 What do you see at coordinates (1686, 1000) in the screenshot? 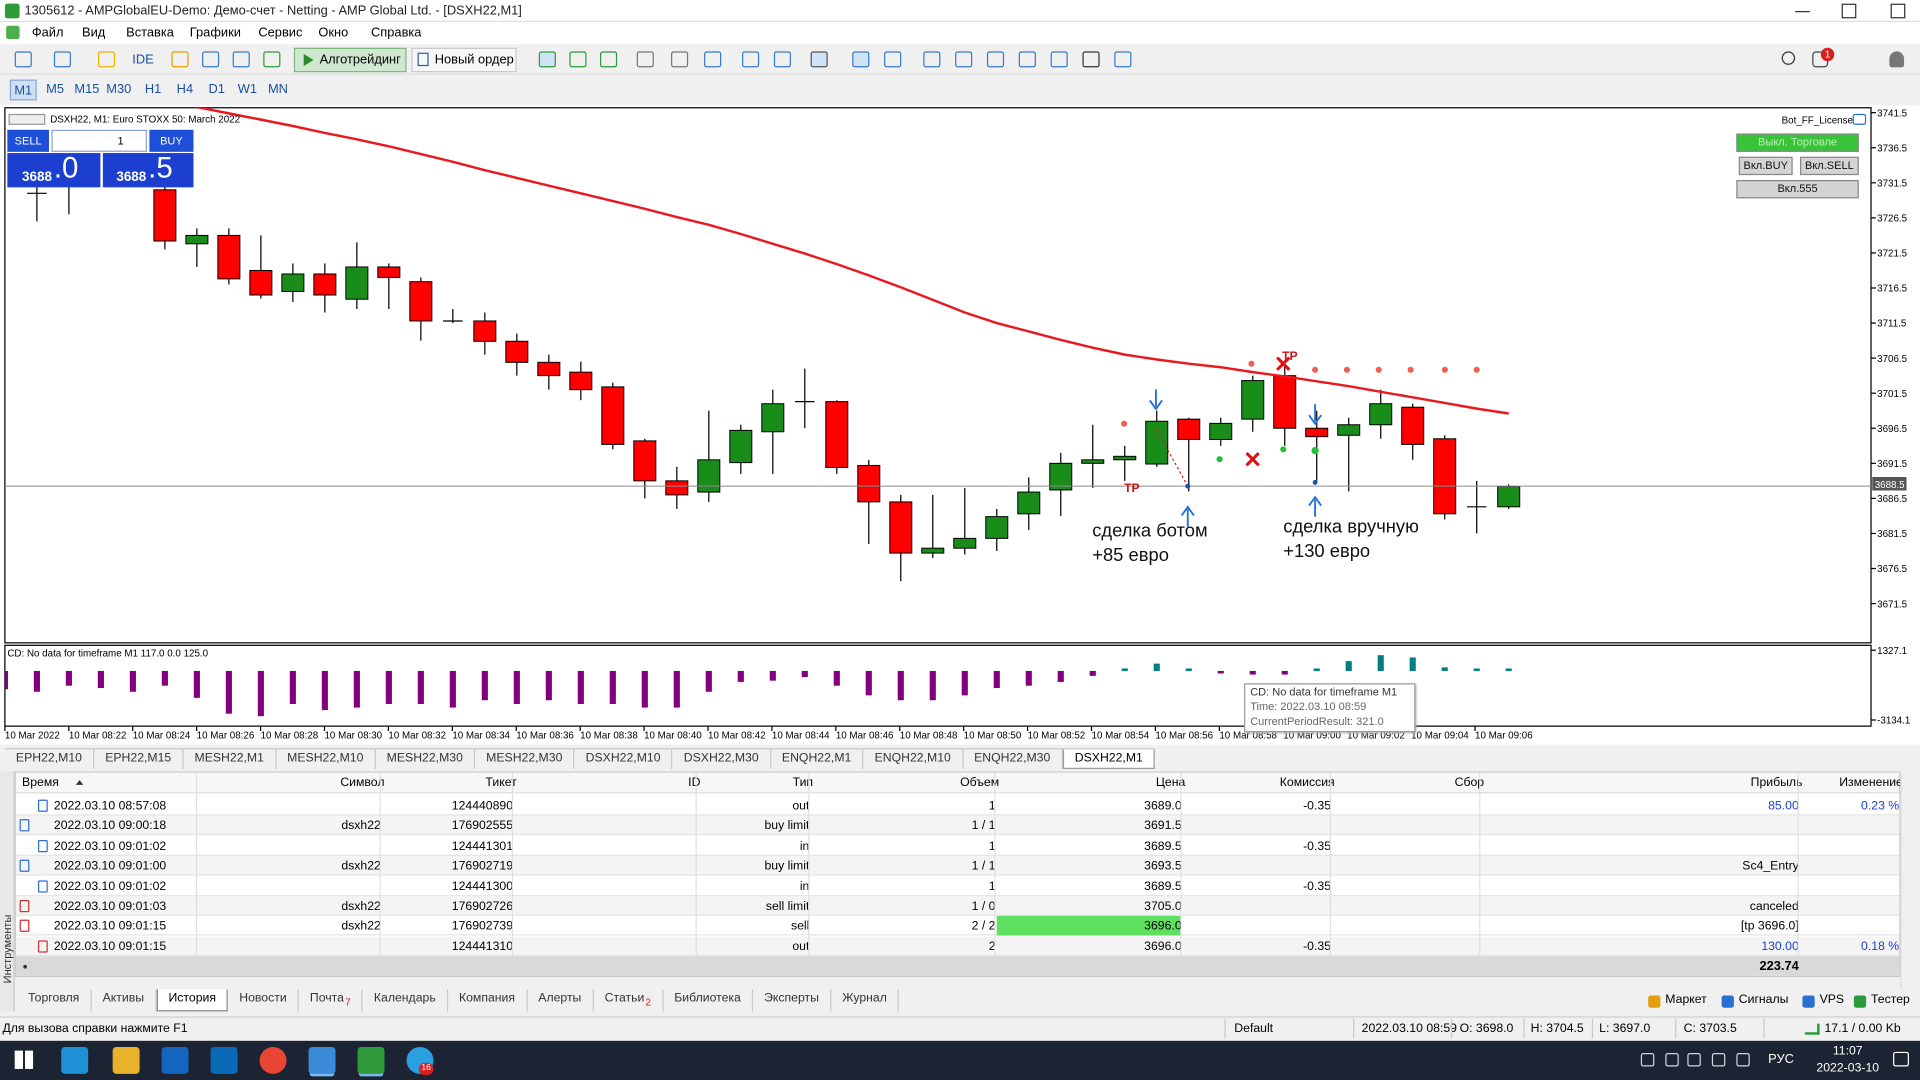
I see `right-tab: Маркет` at bounding box center [1686, 1000].